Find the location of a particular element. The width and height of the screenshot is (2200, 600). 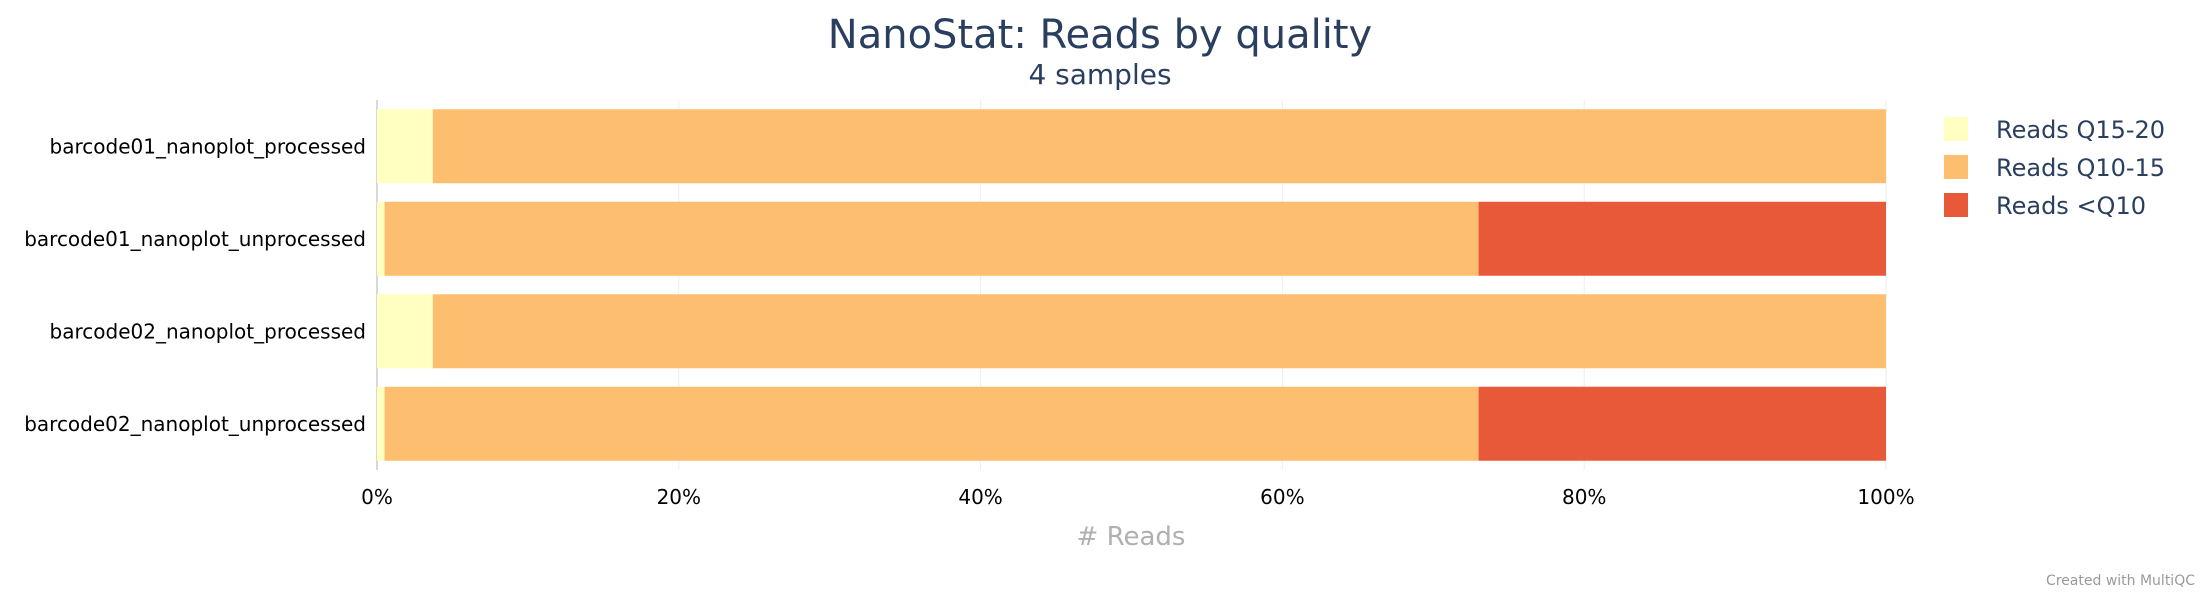

x-tick-label: 20% is located at coordinates (679, 497).